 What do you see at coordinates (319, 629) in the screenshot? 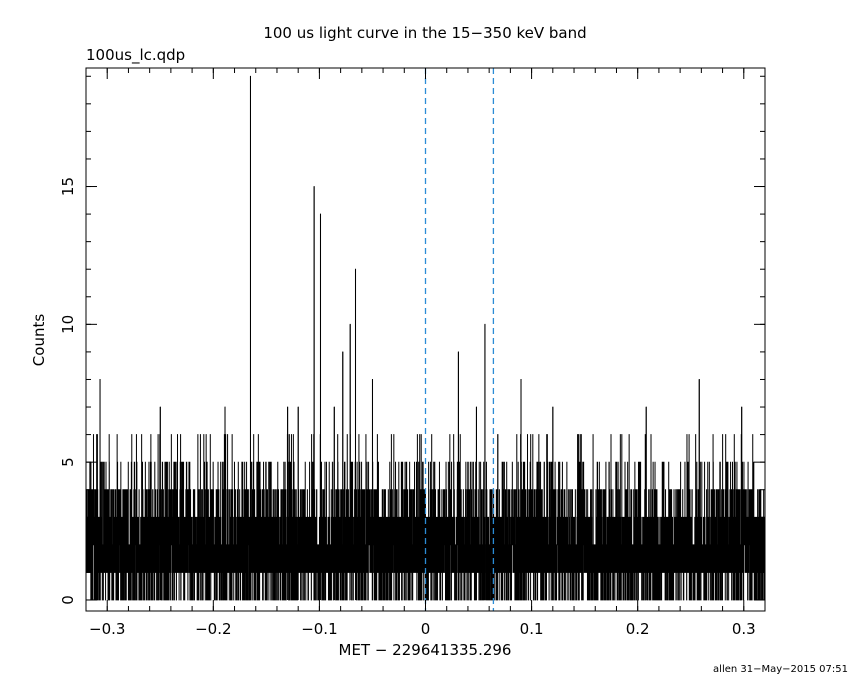
I see `x-tick-label: −0.1` at bounding box center [319, 629].